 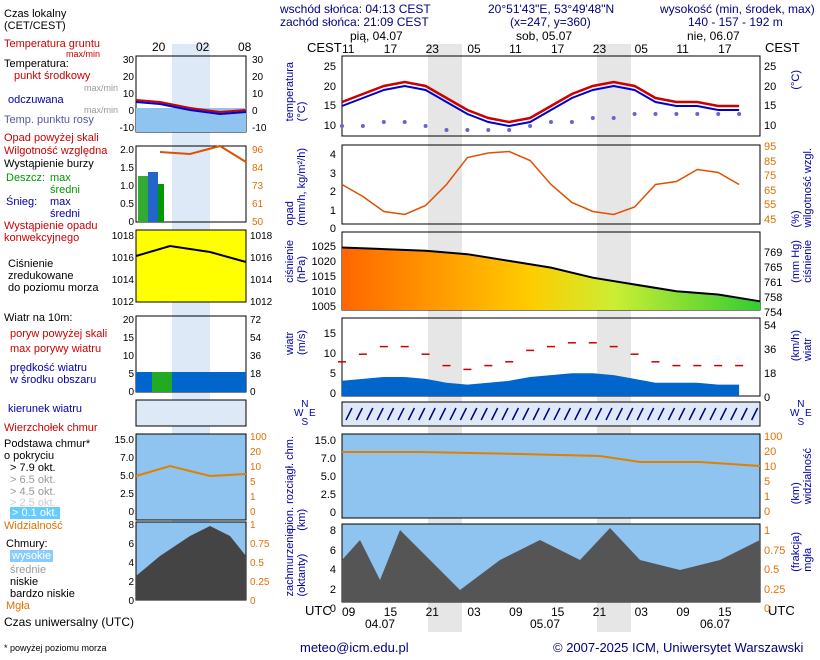 I want to click on mini-press-right-ticks: 1018 1016 1014 1012, so click(x=261, y=270).